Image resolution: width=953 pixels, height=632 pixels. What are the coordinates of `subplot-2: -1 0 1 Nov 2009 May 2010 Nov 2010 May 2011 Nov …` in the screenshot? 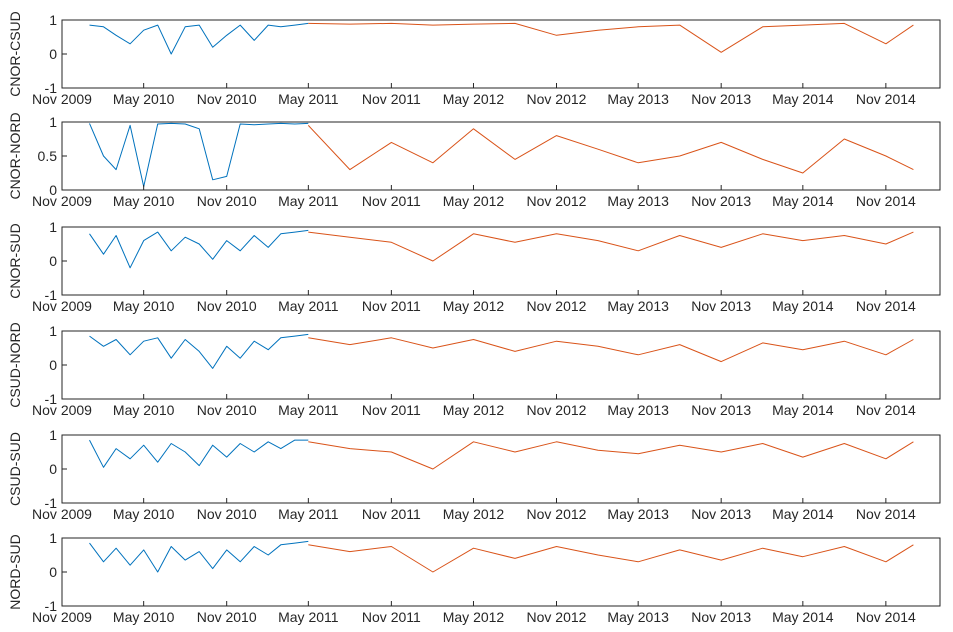 It's located at (474, 266).